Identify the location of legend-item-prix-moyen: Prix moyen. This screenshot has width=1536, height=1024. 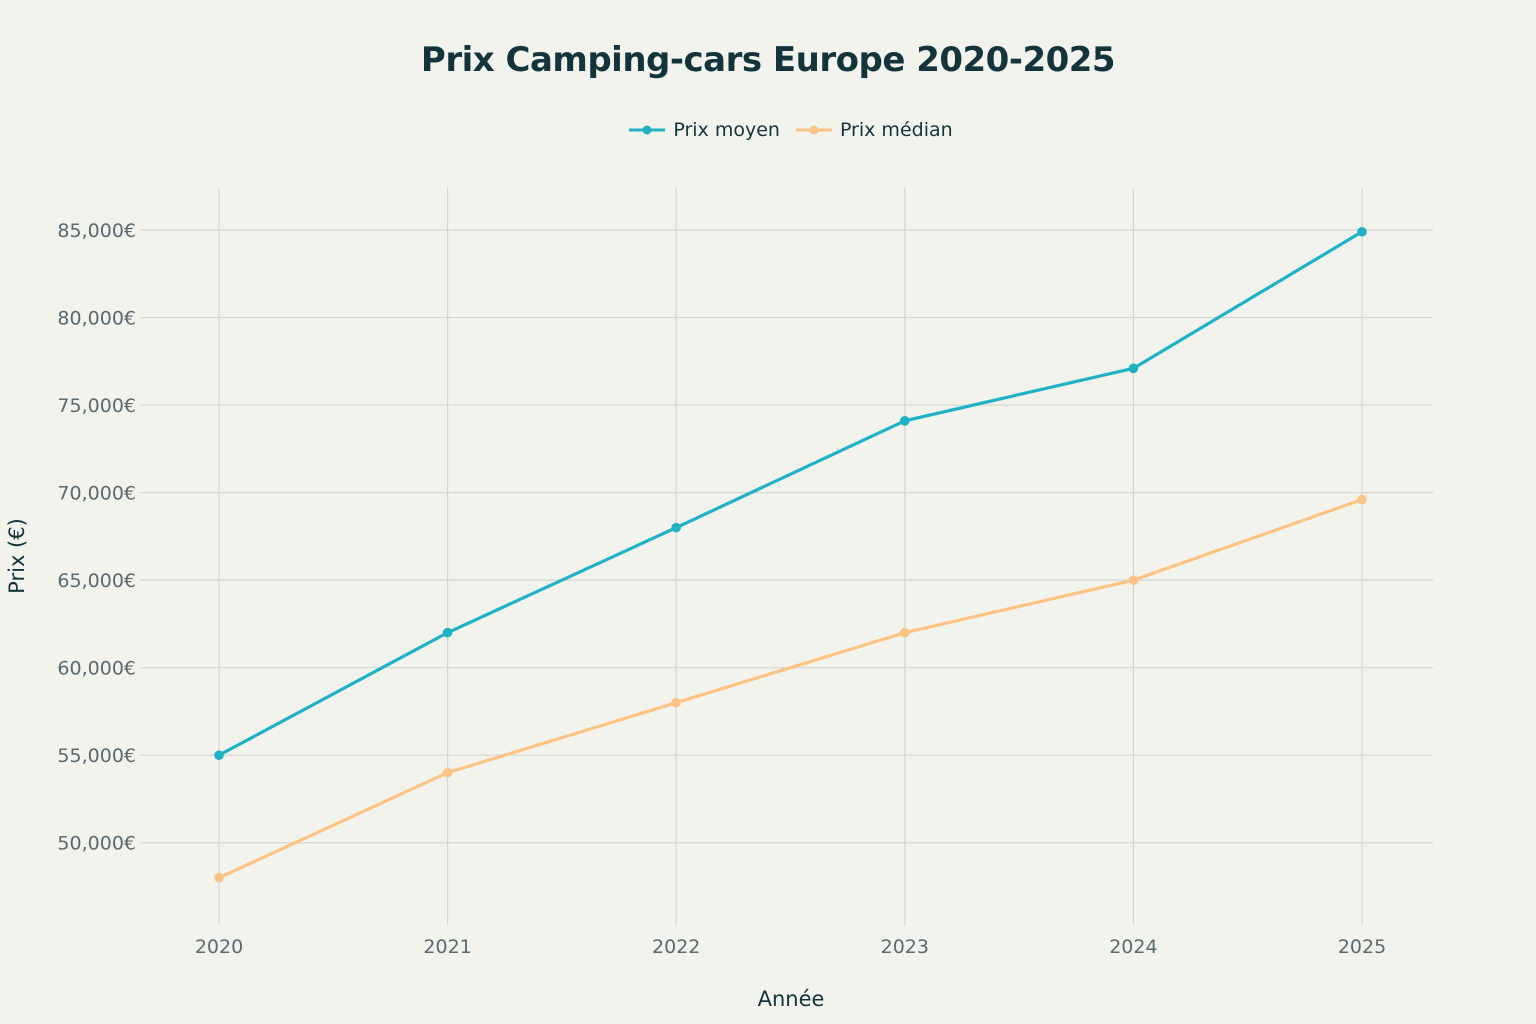
(703, 130).